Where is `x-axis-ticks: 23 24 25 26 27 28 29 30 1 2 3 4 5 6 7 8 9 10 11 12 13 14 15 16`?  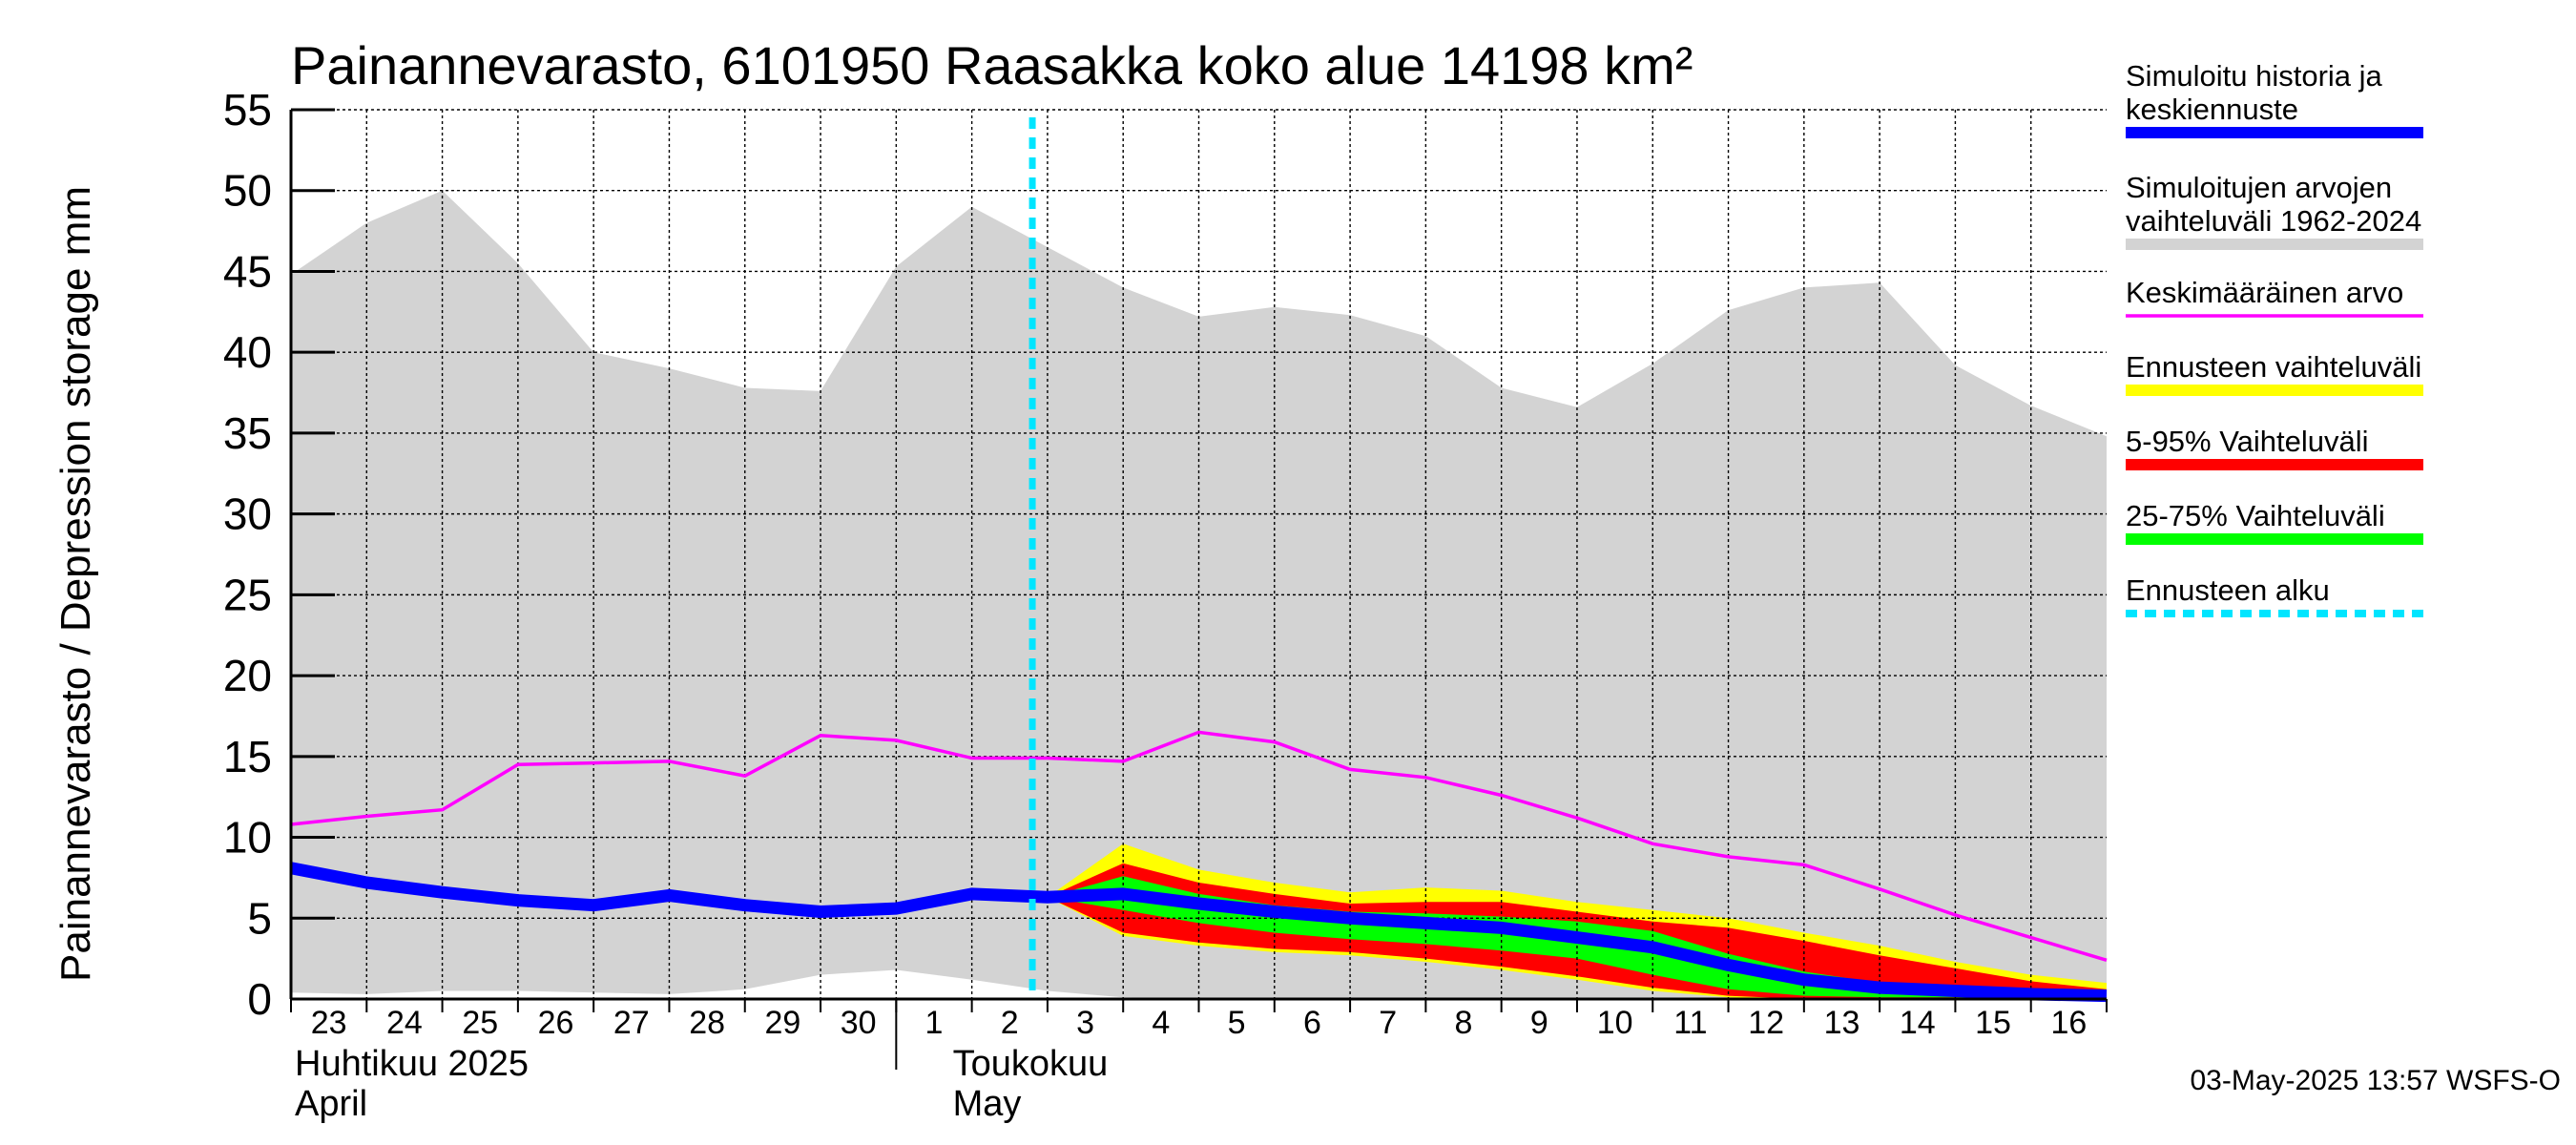 x-axis-ticks: 23 24 25 26 27 28 29 30 1 2 3 4 5 6 7 8 9 10 11 12 13 14 15 16 is located at coordinates (1199, 1020).